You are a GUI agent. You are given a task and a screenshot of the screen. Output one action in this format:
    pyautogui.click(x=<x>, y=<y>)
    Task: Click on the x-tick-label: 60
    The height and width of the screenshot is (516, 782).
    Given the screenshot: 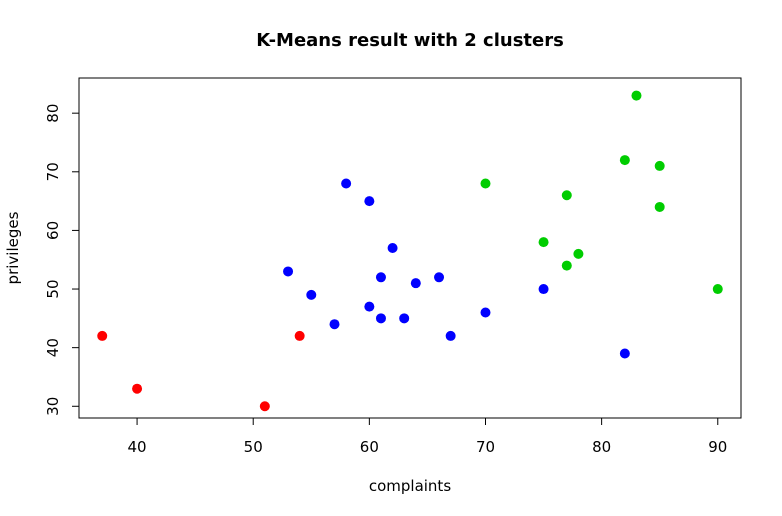 What is the action you would take?
    pyautogui.click(x=369, y=447)
    